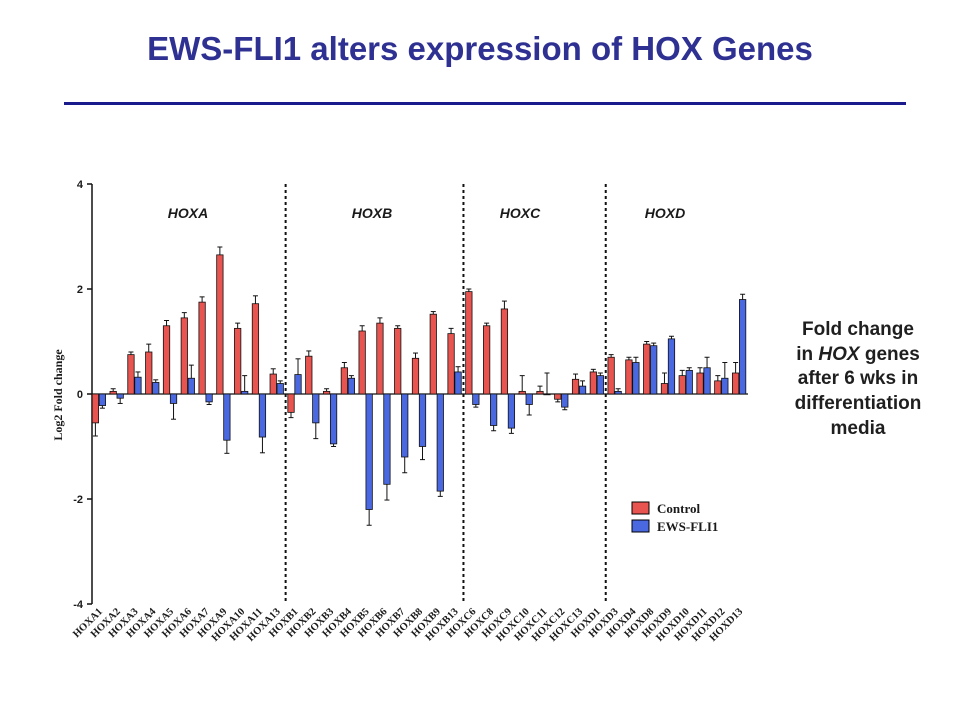  Describe the element at coordinates (674, 517) in the screenshot. I see `chart-legend: Control EWS-FLI1` at that location.